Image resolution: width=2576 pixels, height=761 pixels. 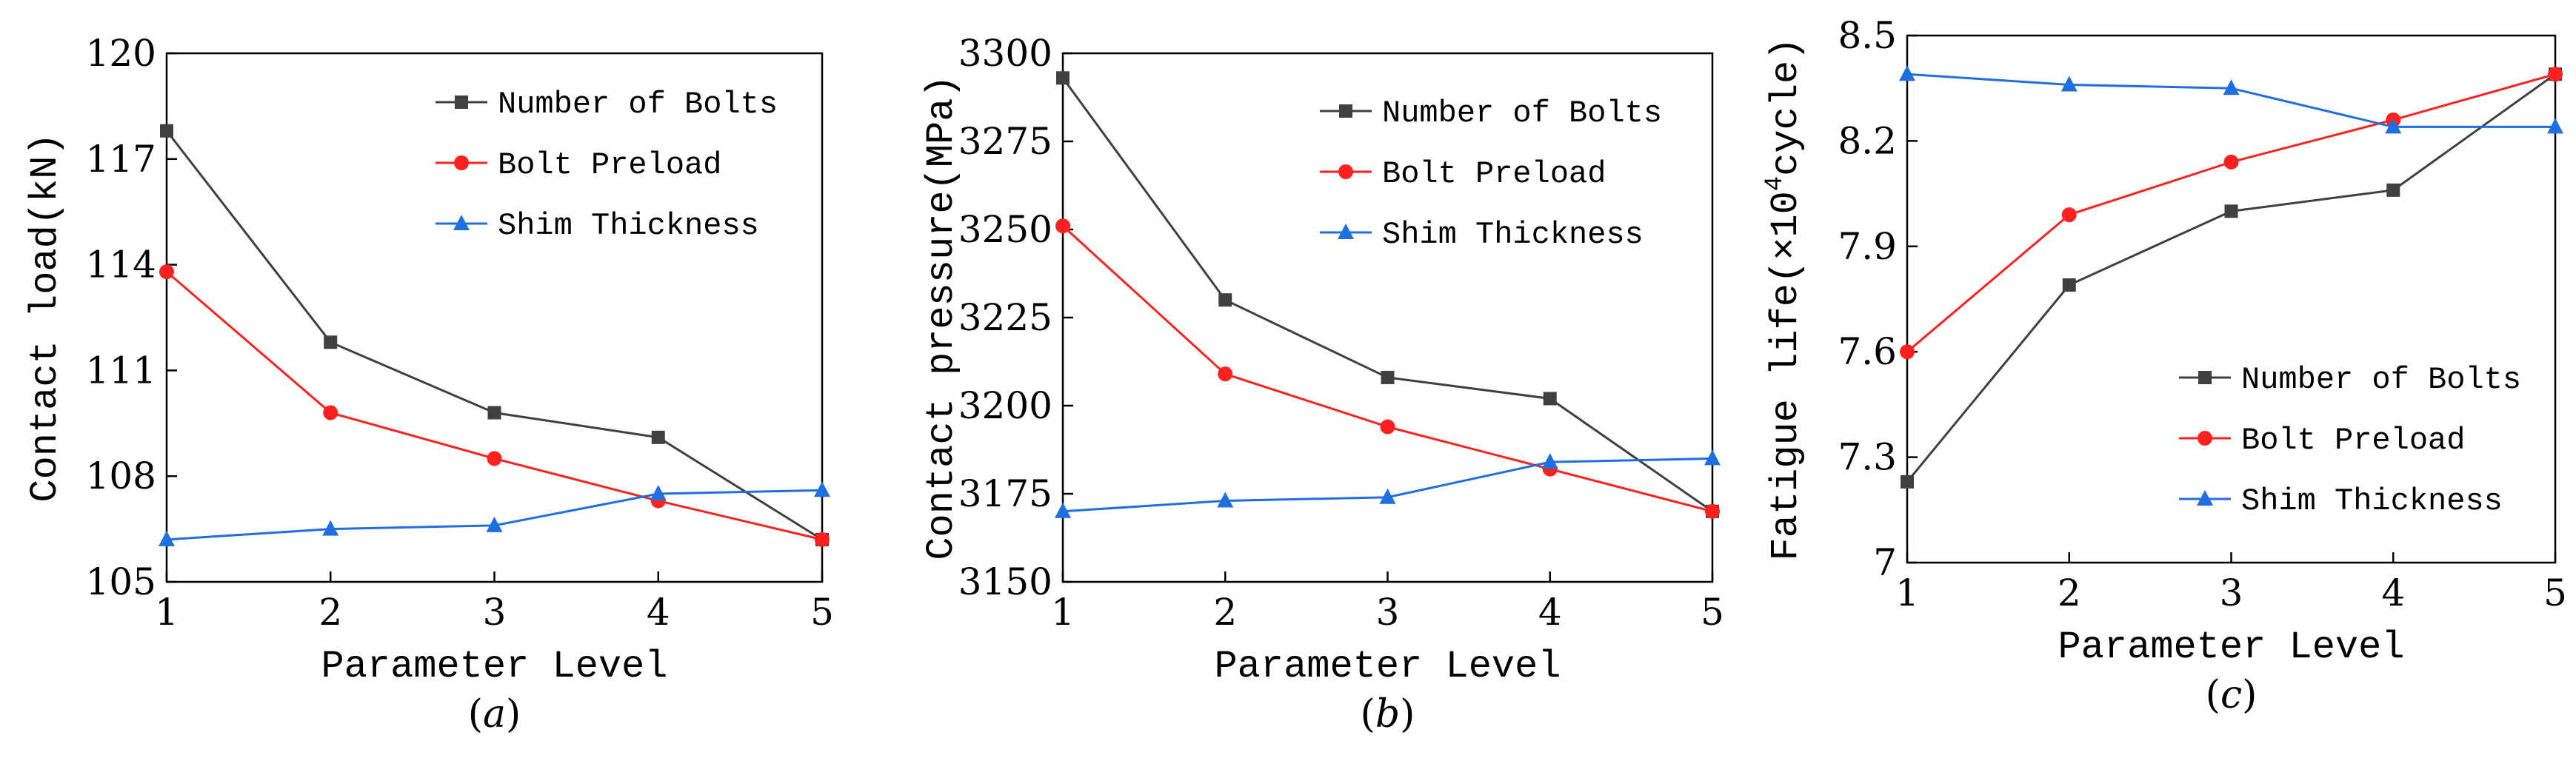 What do you see at coordinates (121, 54) in the screenshot?
I see `y-tick-label: 120` at bounding box center [121, 54].